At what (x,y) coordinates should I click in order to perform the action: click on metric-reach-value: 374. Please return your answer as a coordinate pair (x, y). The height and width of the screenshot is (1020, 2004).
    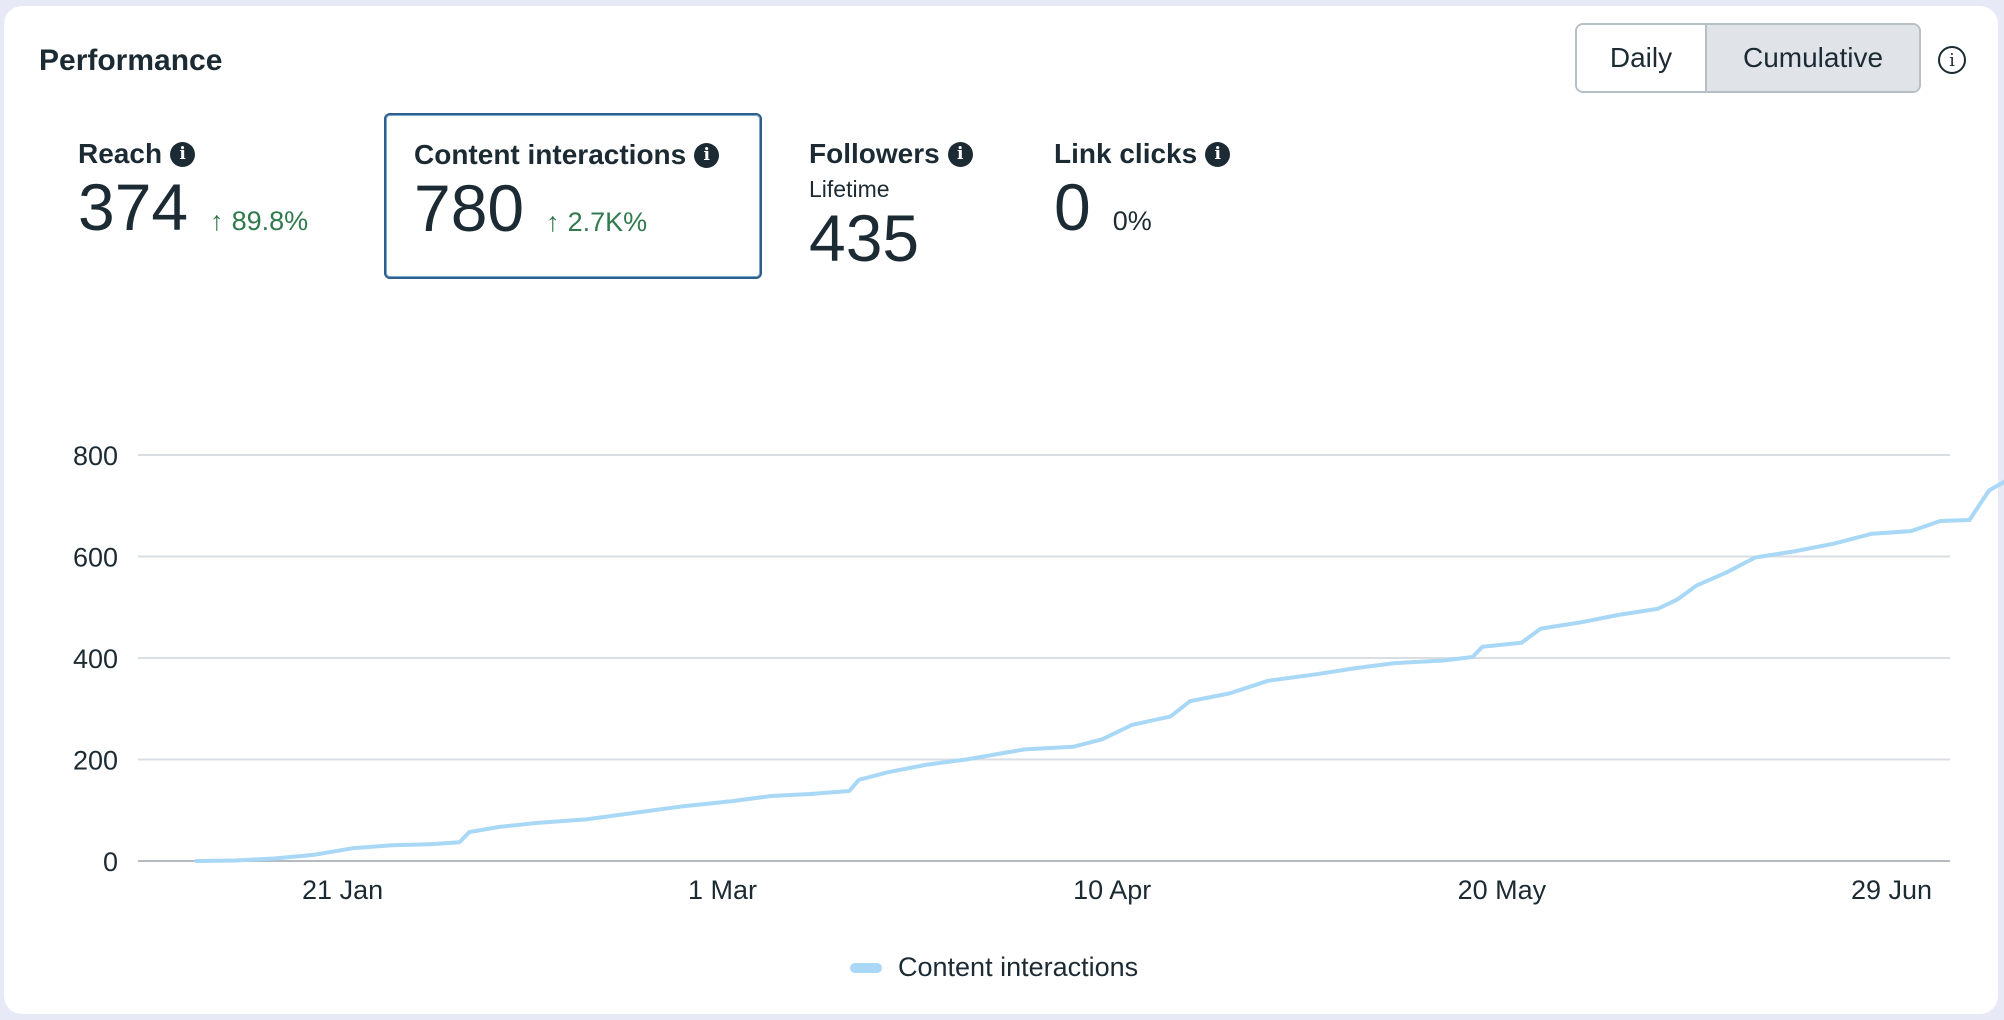
    Looking at the image, I should click on (133, 207).